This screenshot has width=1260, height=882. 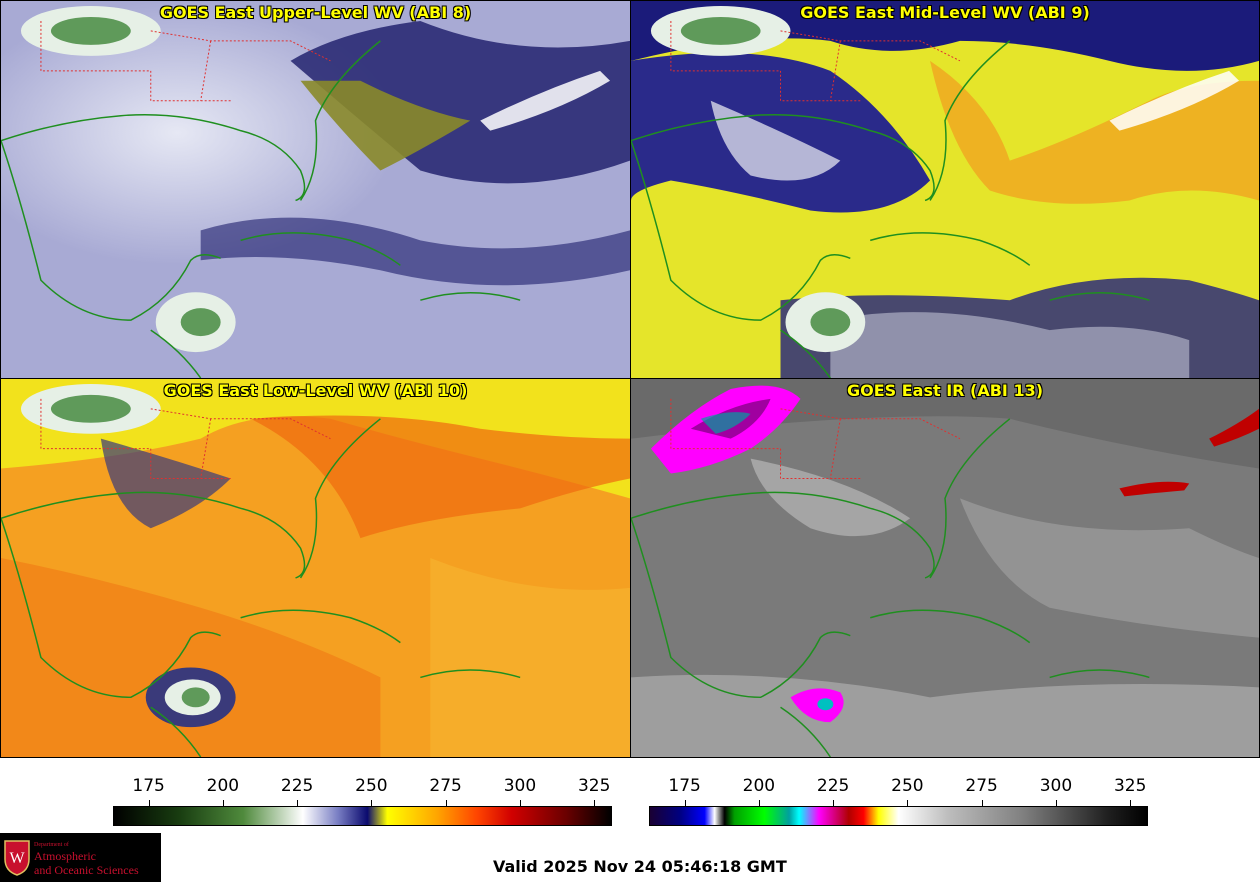 What do you see at coordinates (86, 870) in the screenshot?
I see `logo-line2: and Oceanic Sciences` at bounding box center [86, 870].